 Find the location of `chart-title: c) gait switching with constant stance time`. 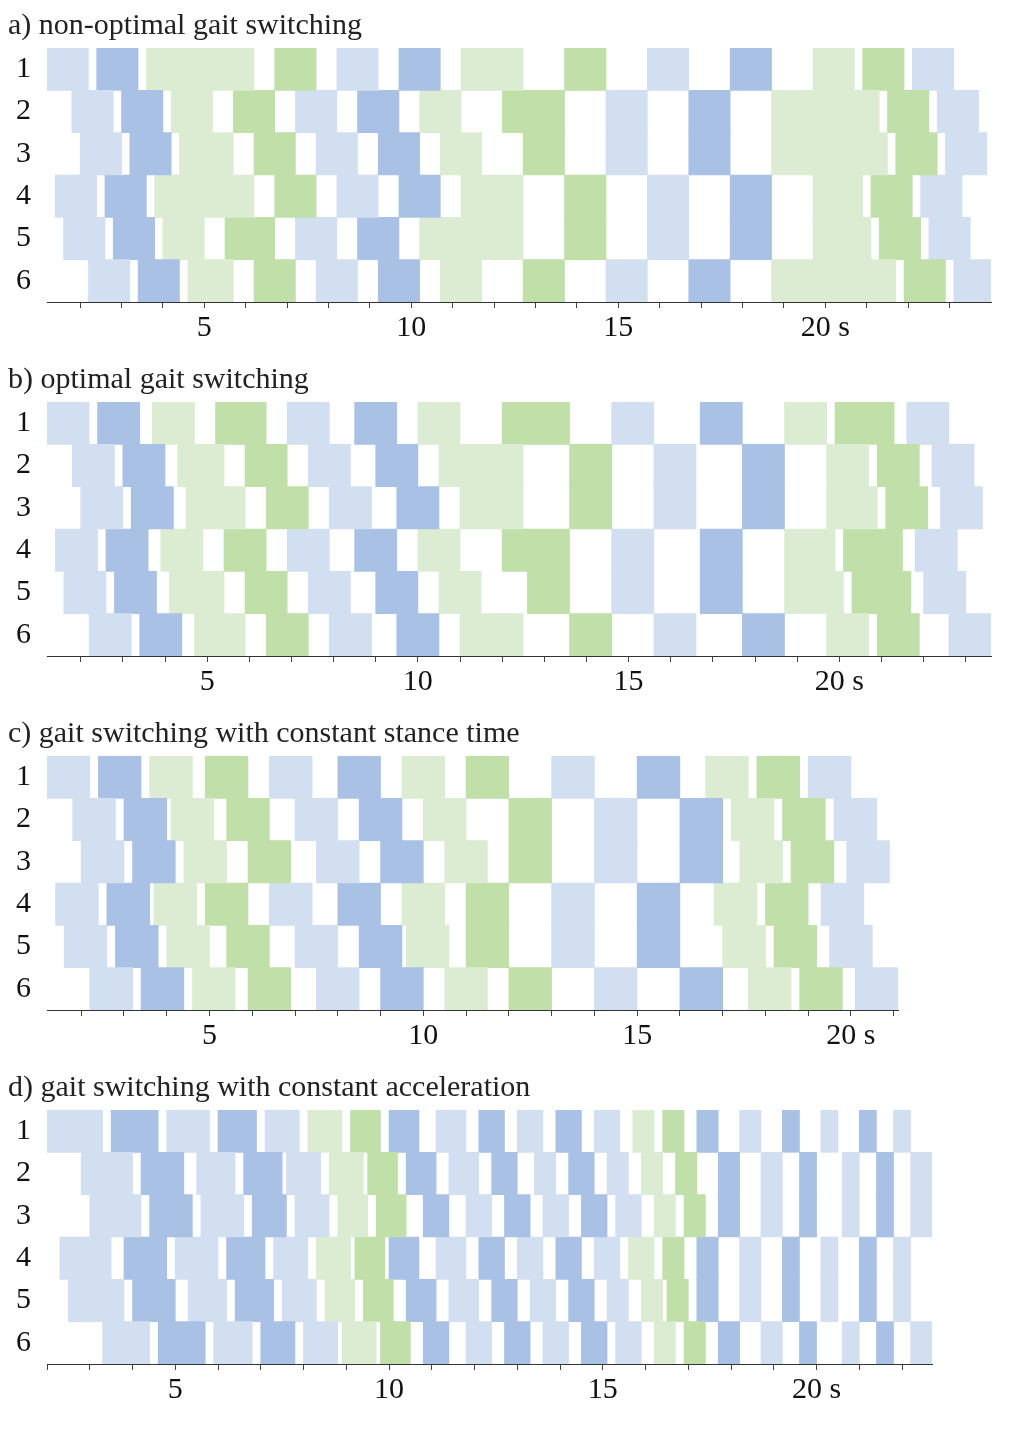

chart-title: c) gait switching with constant stance time is located at coordinates (264, 731).